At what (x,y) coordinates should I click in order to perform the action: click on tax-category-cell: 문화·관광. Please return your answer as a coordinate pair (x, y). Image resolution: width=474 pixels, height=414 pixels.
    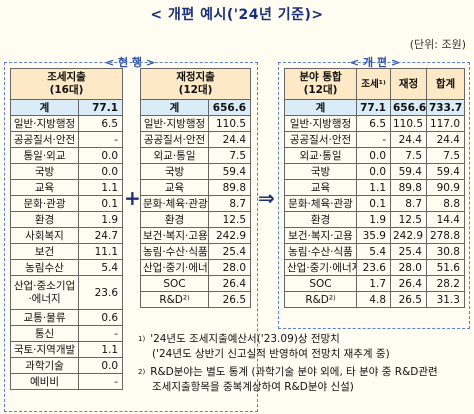
    Looking at the image, I should click on (44, 203).